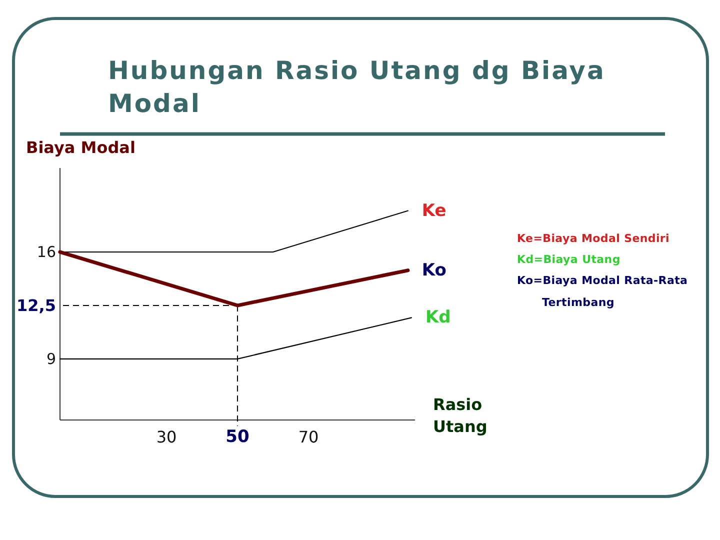 The image size is (720, 540). Describe the element at coordinates (51, 359) in the screenshot. I see `y-tick-label: 9` at that location.